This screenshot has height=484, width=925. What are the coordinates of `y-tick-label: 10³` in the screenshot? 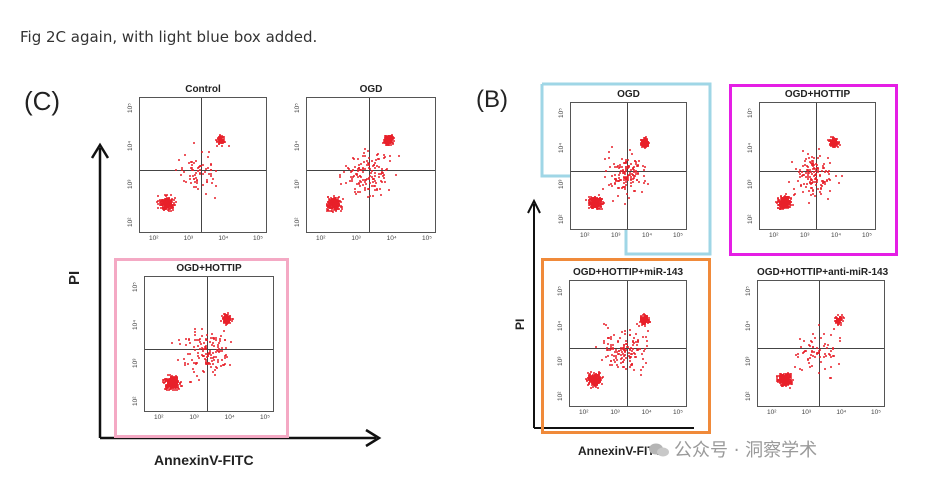 It's located at (748, 361).